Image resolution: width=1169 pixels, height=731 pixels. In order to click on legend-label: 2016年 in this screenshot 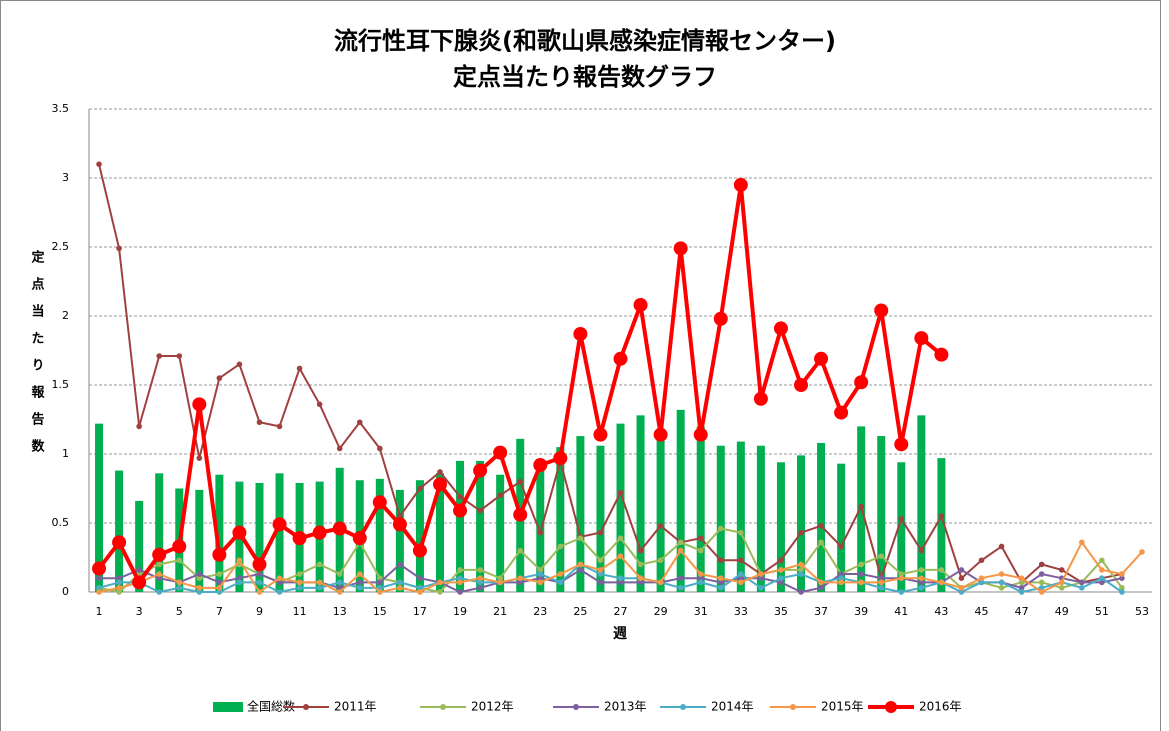, I will do `click(940, 707)`.